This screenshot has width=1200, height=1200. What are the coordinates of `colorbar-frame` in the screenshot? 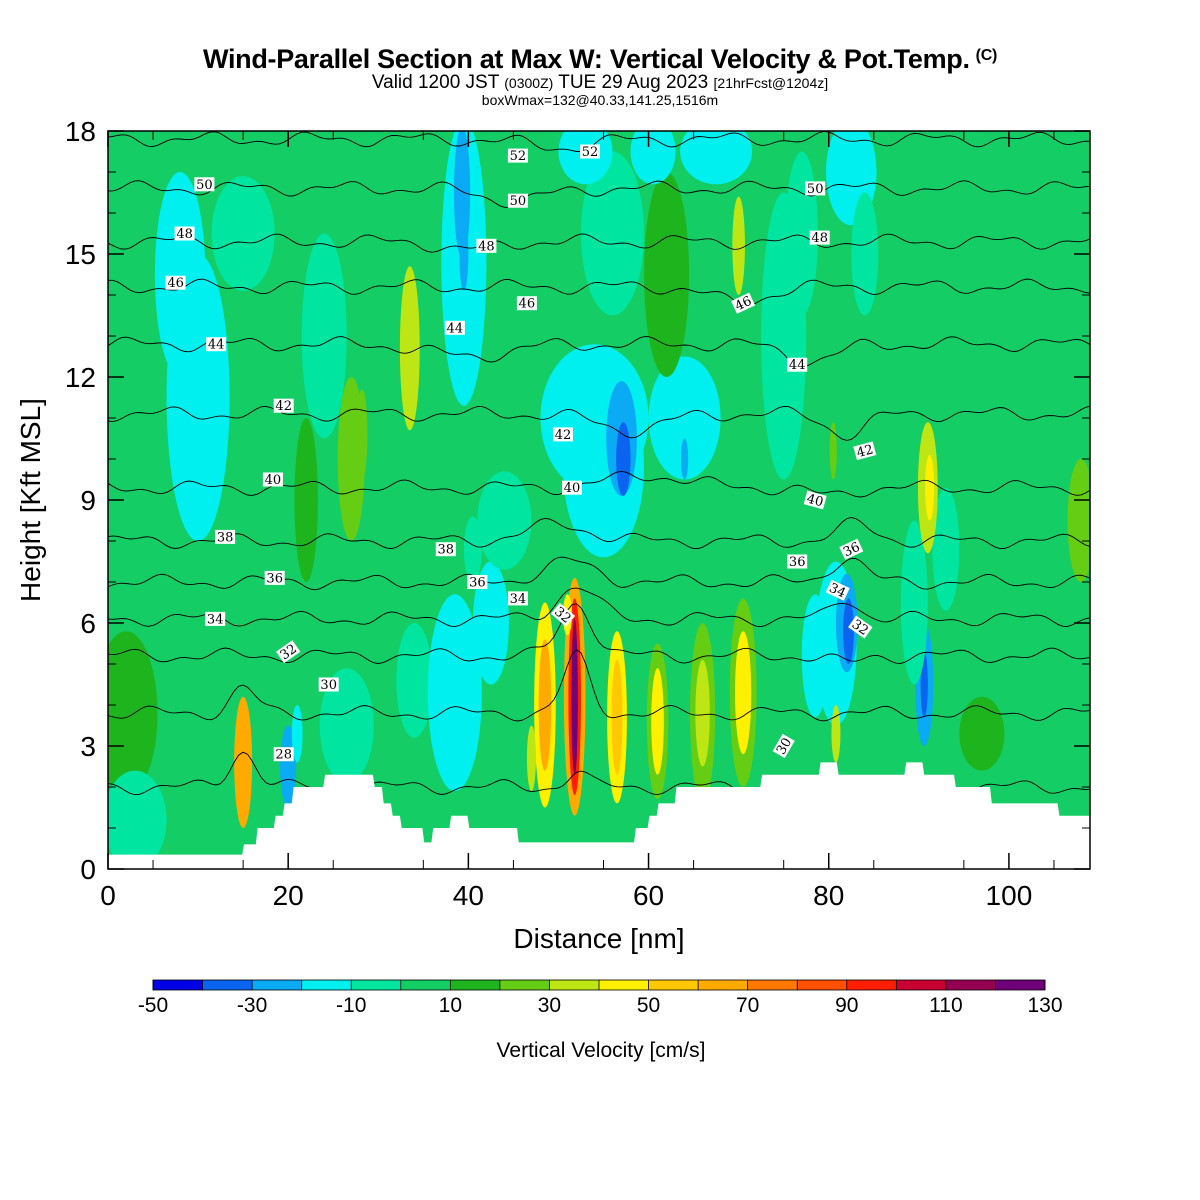 It's located at (599, 985).